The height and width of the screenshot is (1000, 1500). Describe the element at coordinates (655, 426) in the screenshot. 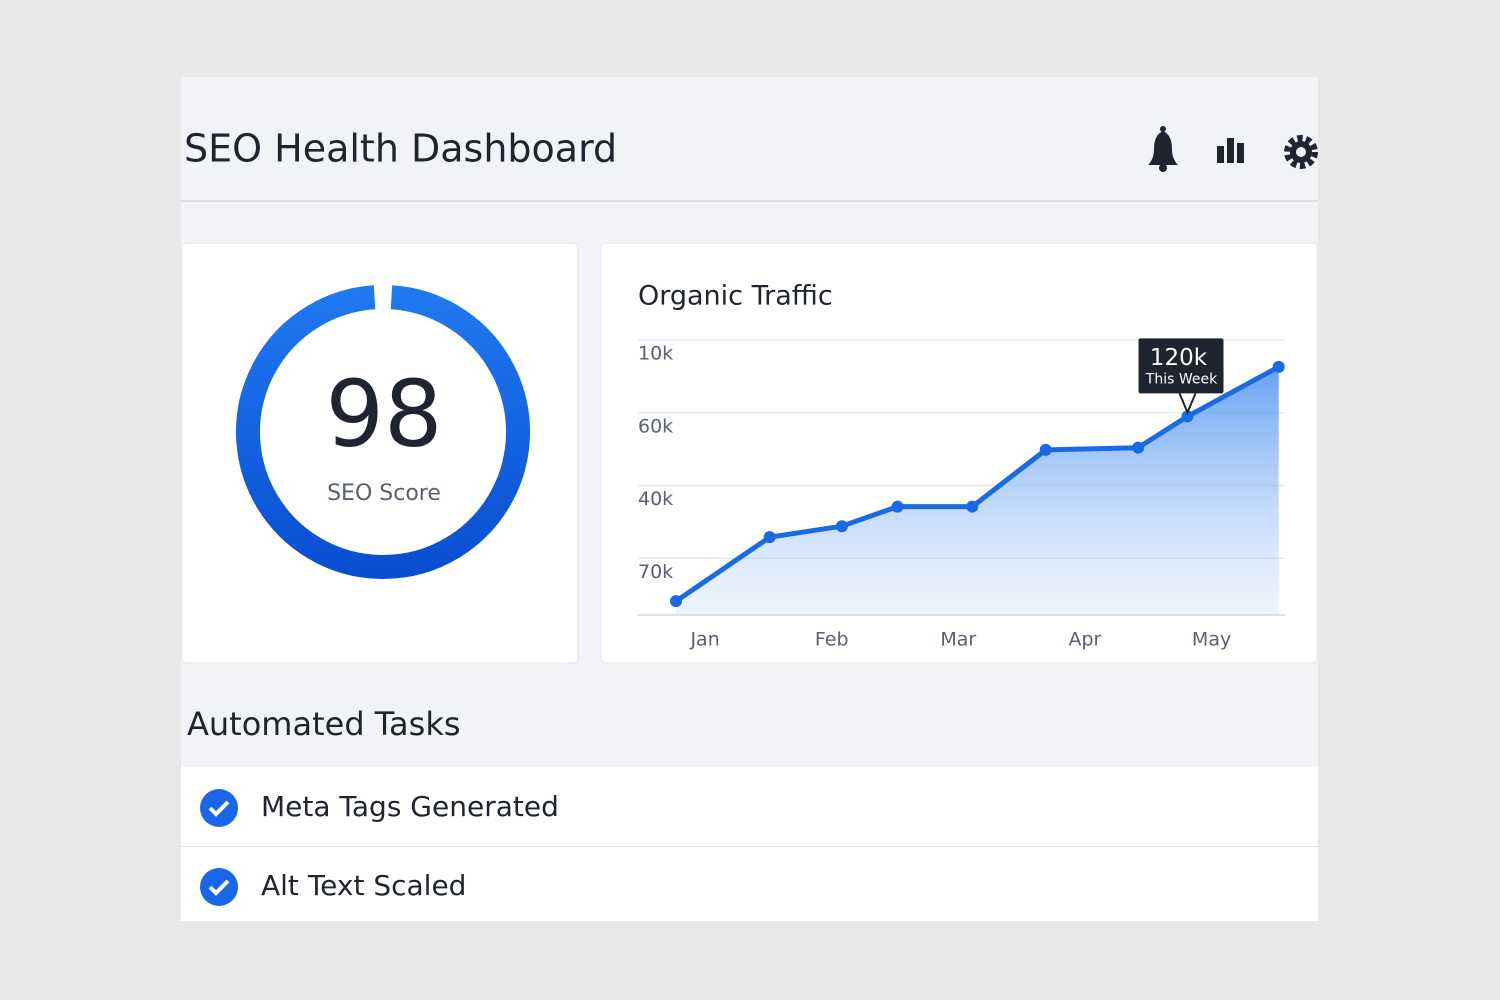

I see `y-tick-label: 60k` at that location.